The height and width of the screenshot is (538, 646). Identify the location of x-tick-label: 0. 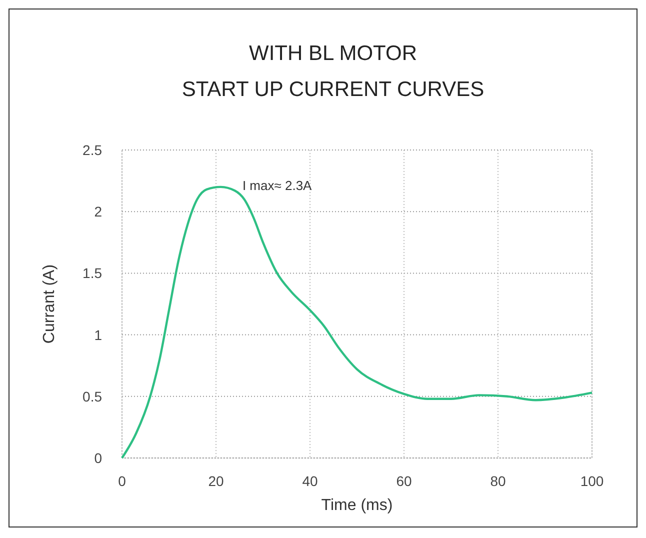
(122, 481).